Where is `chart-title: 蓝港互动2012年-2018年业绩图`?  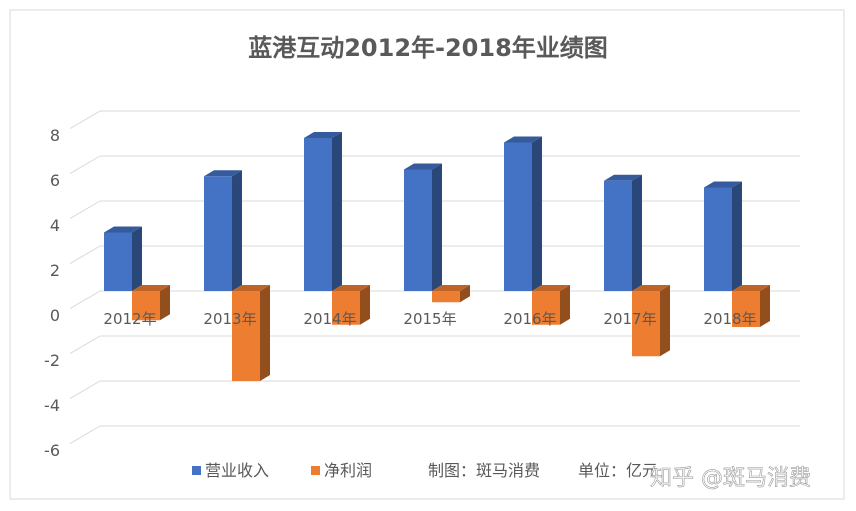 chart-title: 蓝港互动2012年-2018年业绩图 is located at coordinates (428, 48).